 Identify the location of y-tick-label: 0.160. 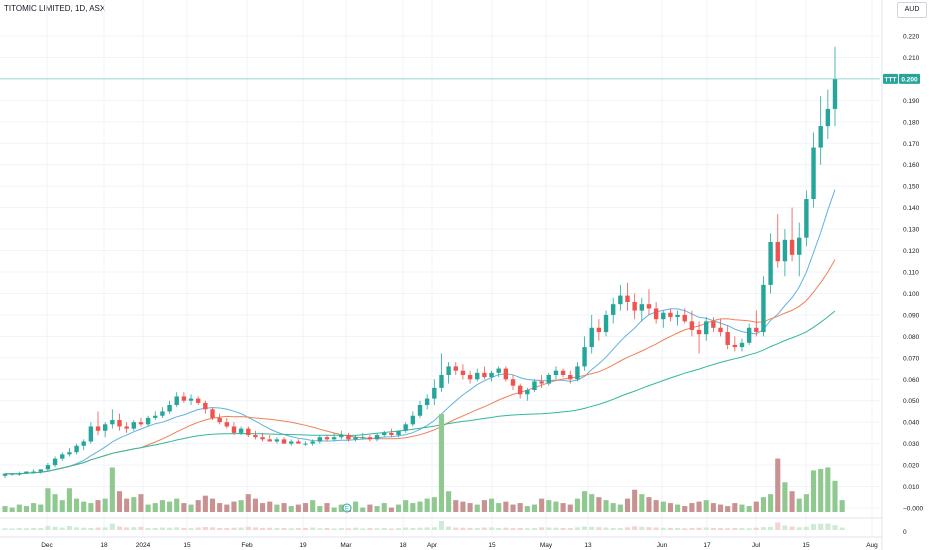
(911, 165).